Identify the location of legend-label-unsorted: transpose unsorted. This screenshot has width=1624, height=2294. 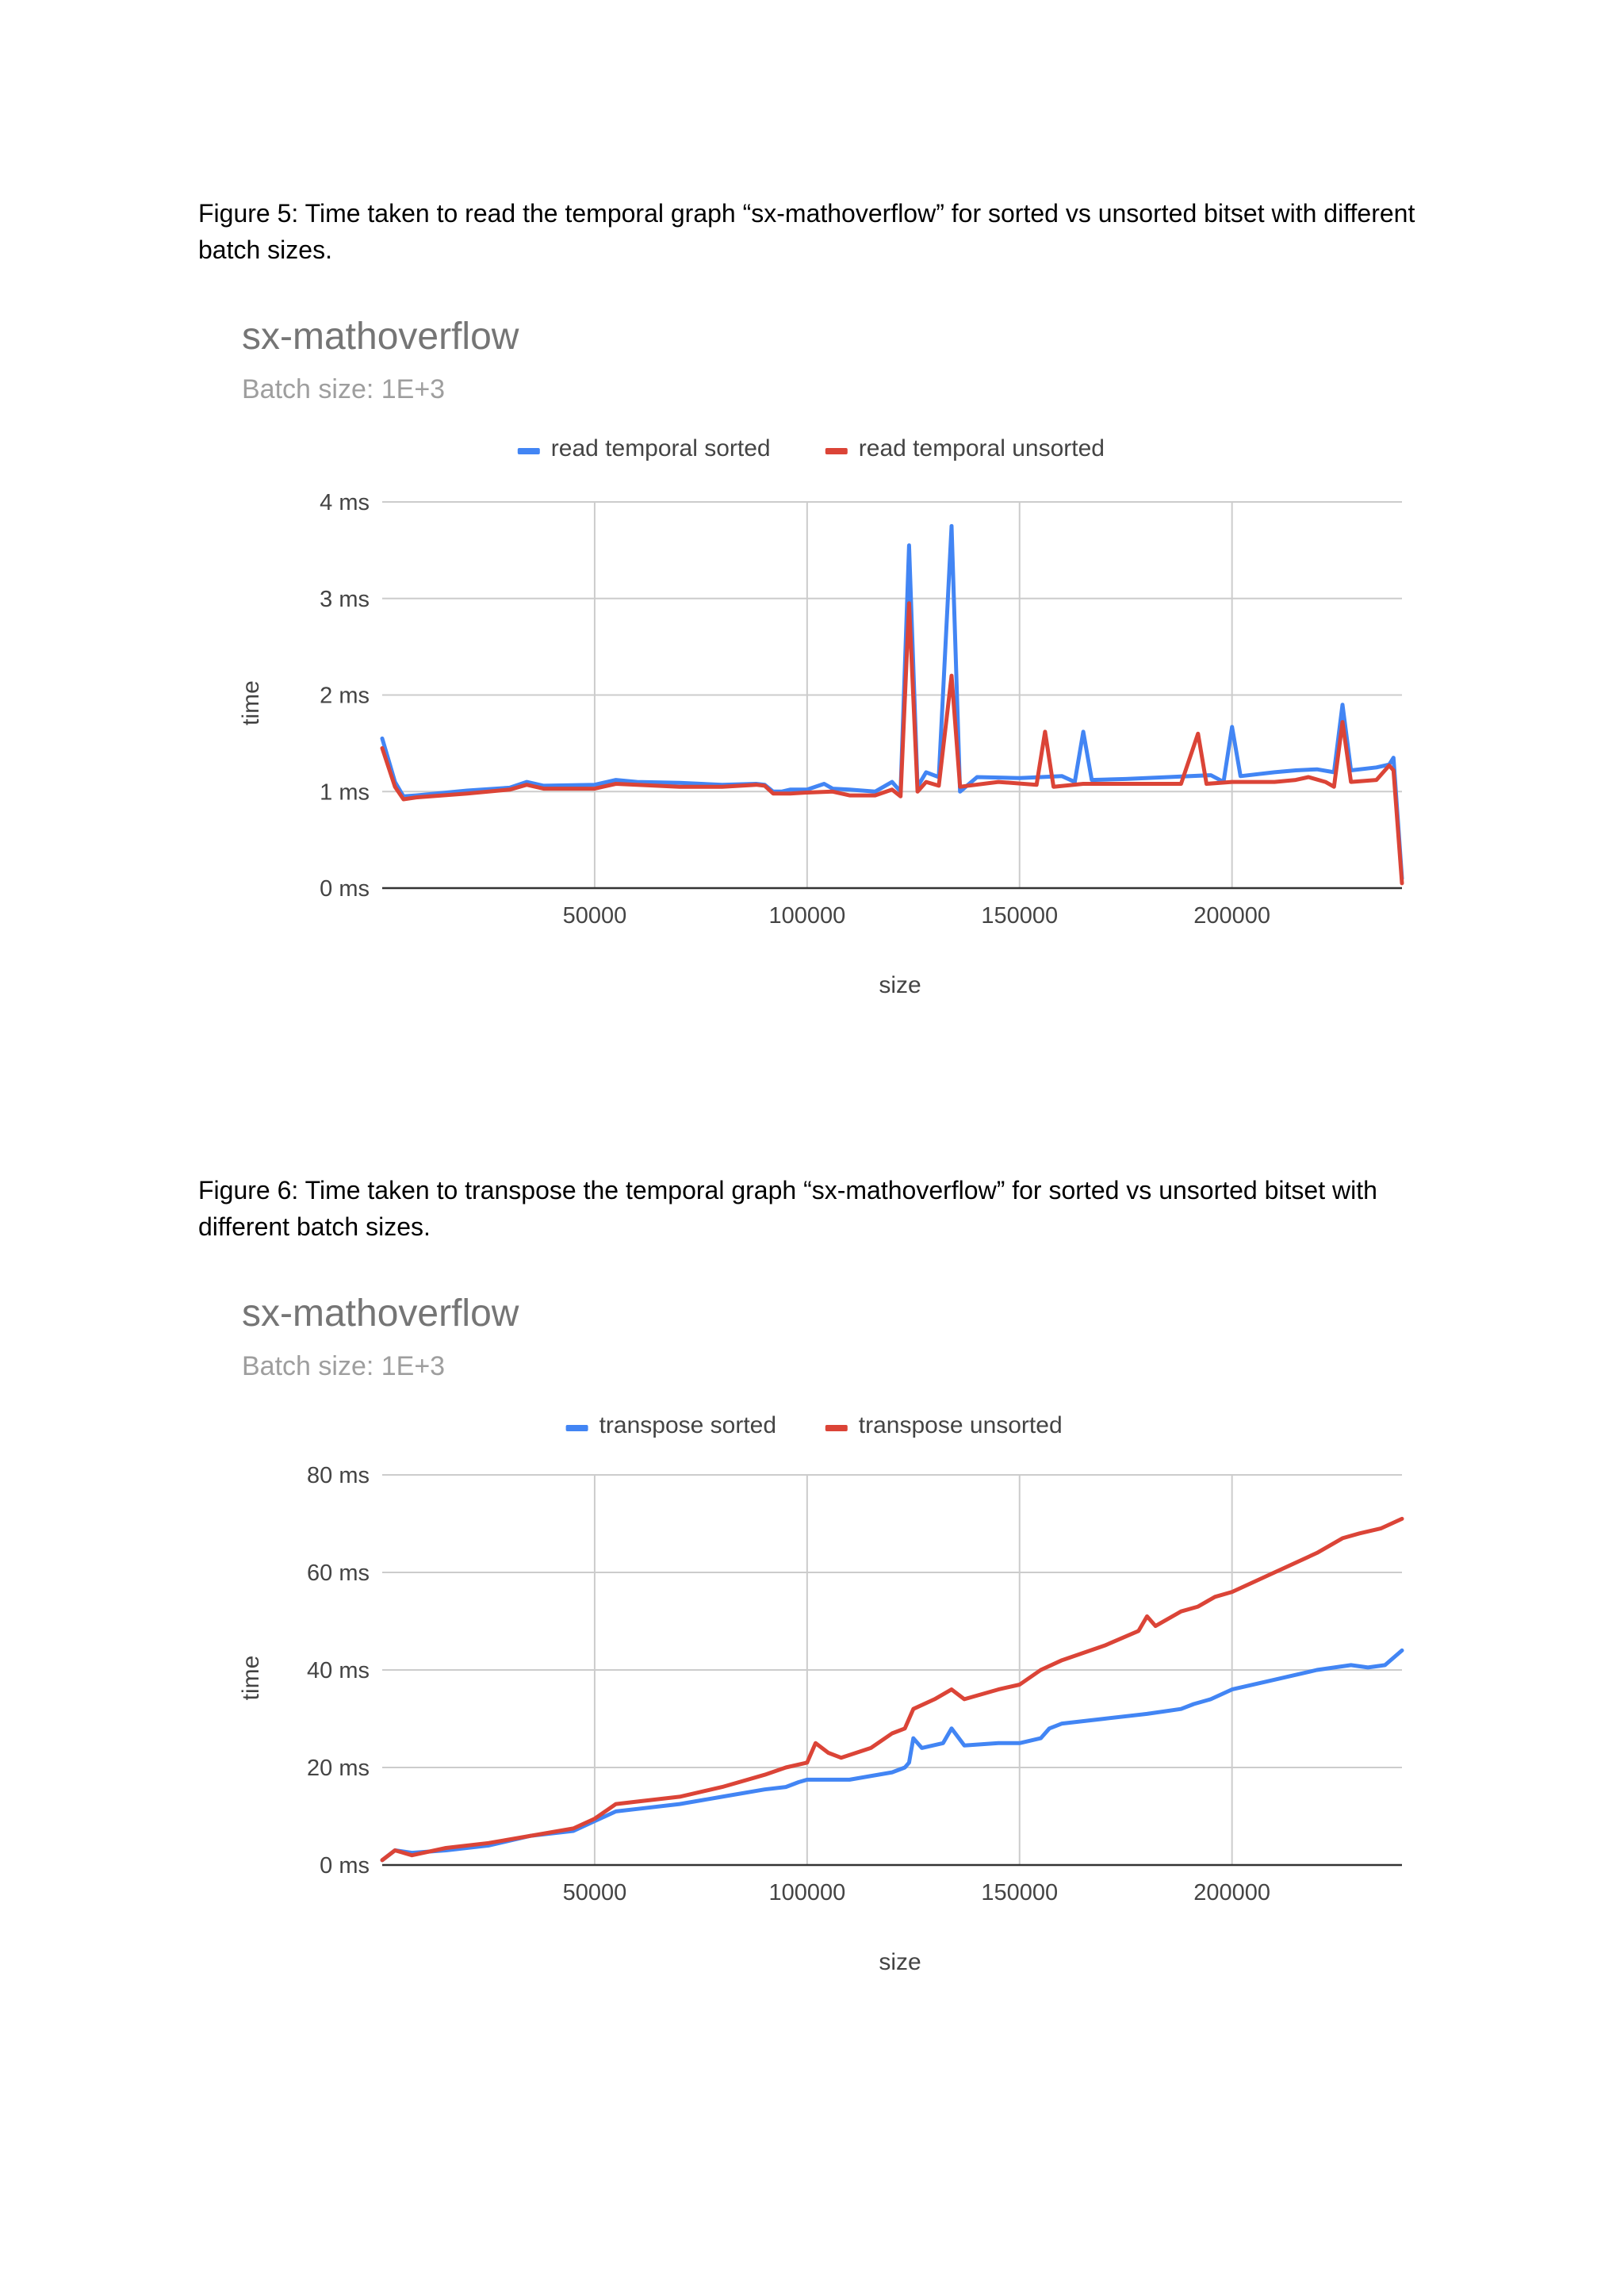
(961, 1425).